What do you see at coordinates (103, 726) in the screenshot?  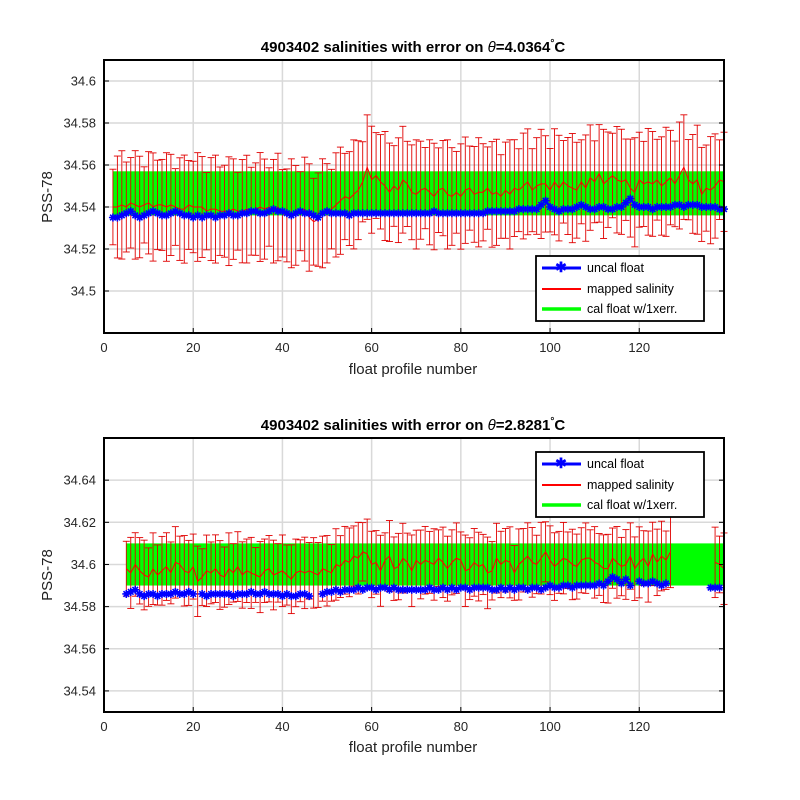 I see `x-tick-label: 0` at bounding box center [103, 726].